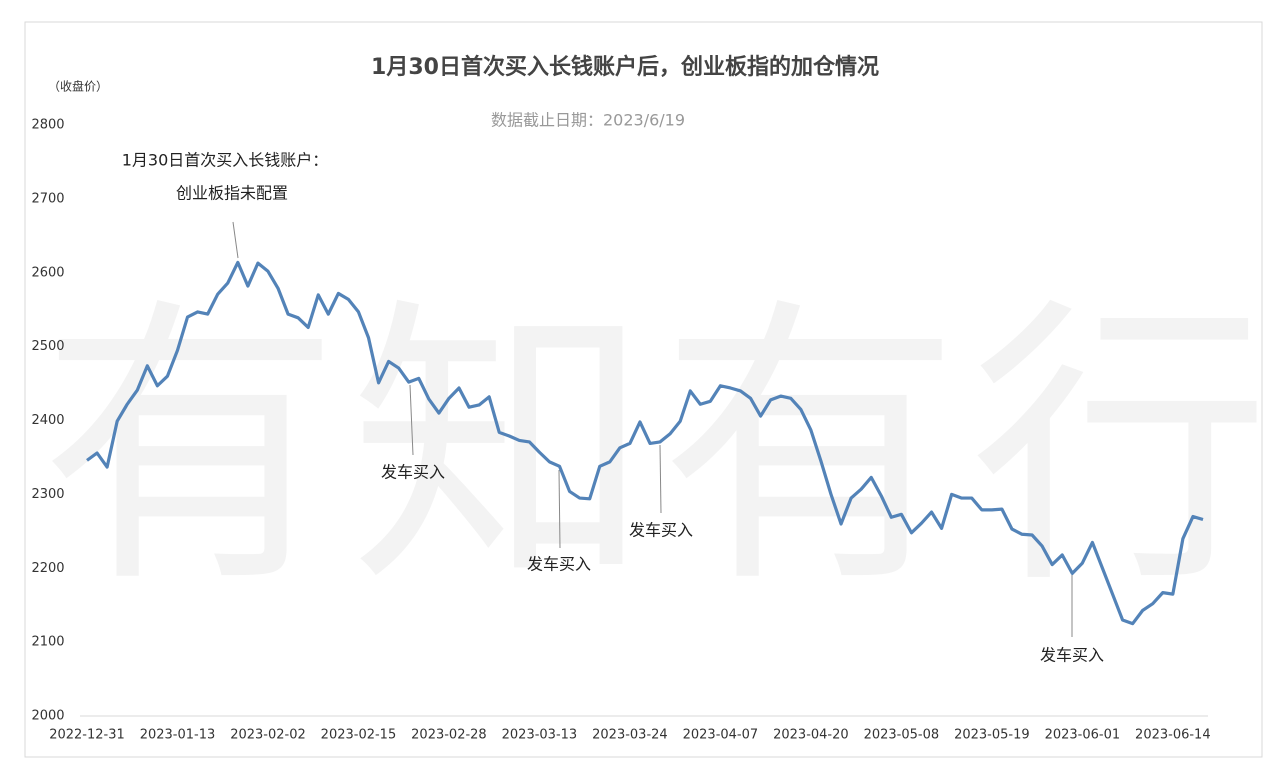  Describe the element at coordinates (87, 735) in the screenshot. I see `x-tick-label: 2022-12-31` at that location.